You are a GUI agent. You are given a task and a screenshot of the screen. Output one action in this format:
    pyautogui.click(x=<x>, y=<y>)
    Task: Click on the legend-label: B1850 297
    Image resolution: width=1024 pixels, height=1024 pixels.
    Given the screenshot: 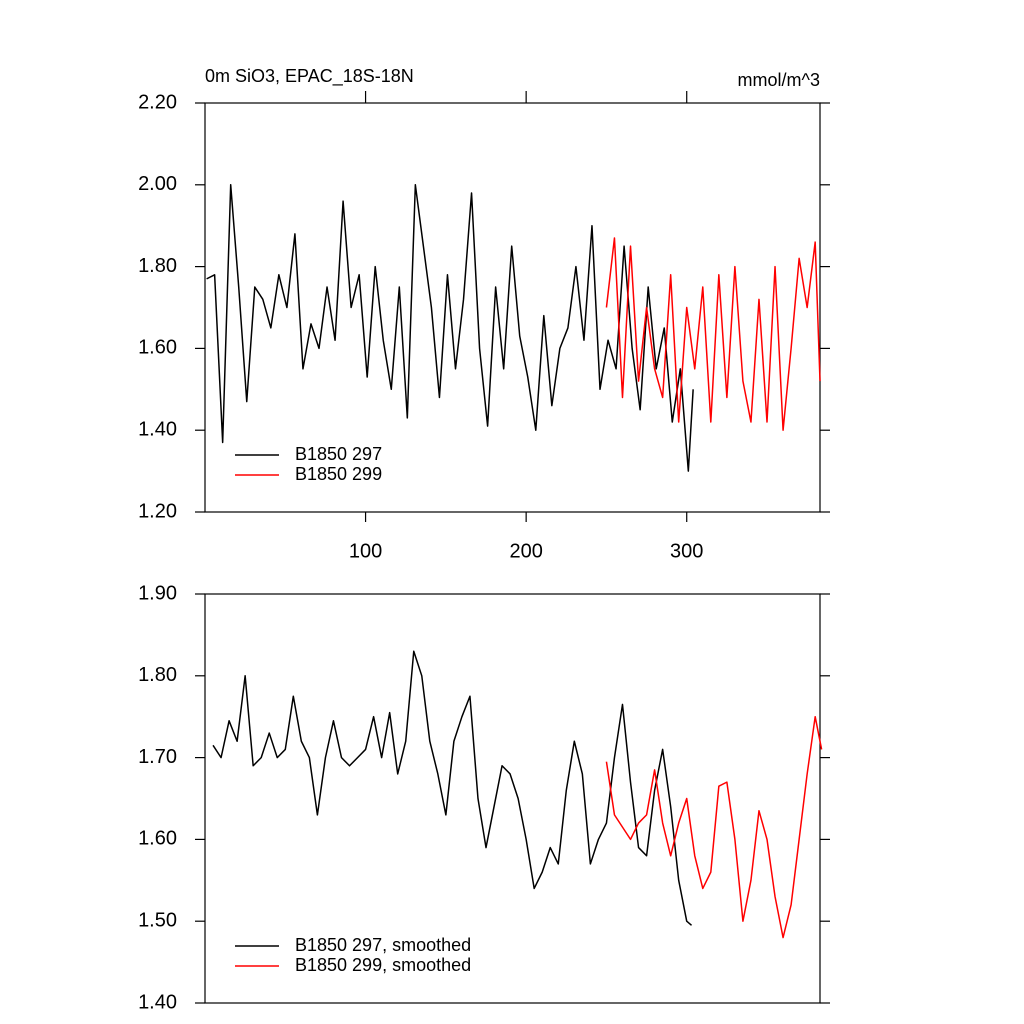 What is the action you would take?
    pyautogui.click(x=338, y=454)
    